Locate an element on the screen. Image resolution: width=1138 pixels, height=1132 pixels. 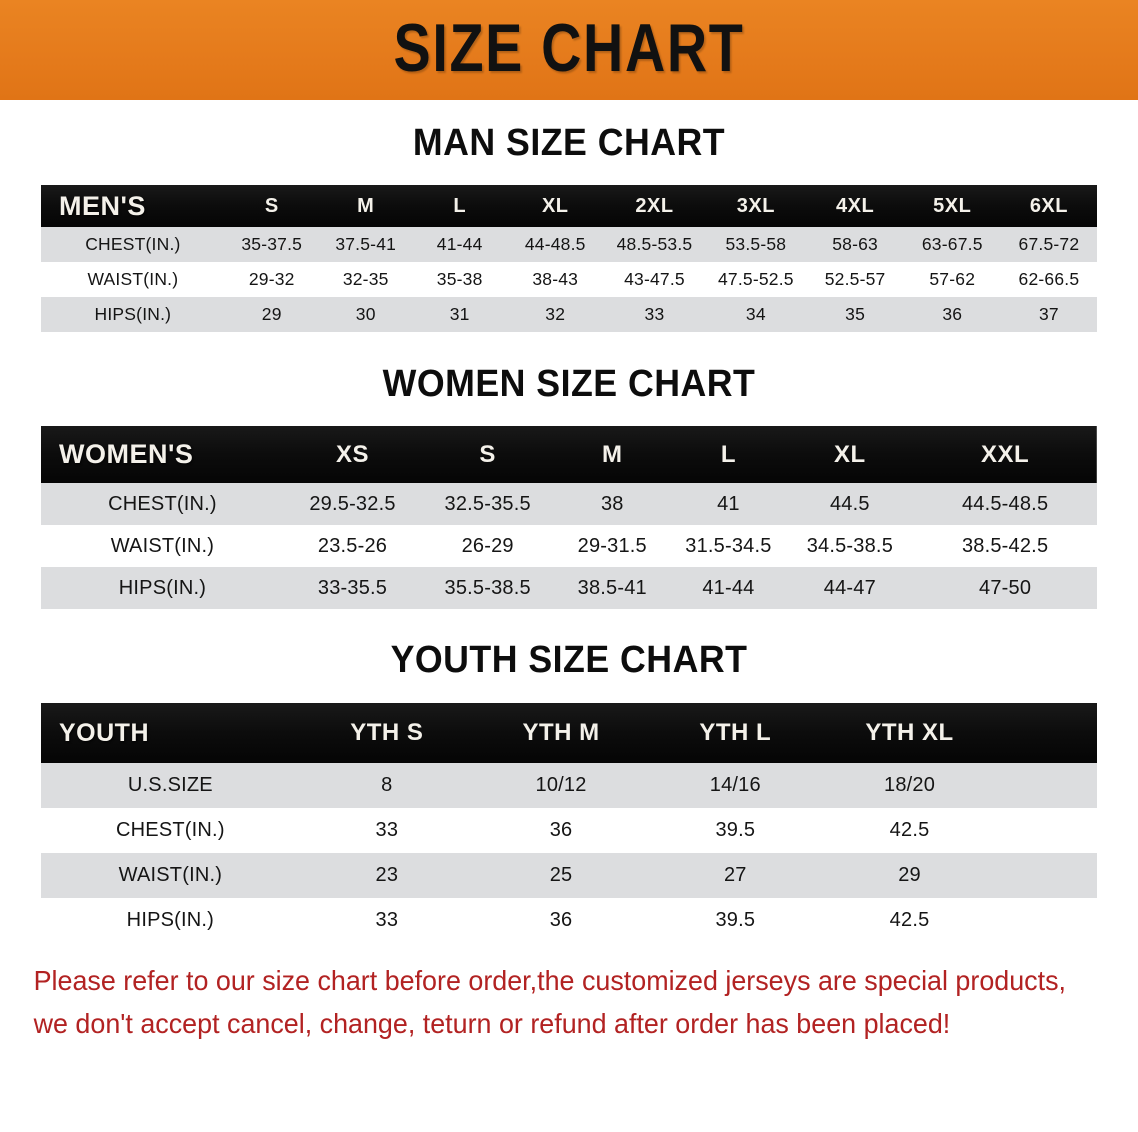
men-row-label-chest: CHEST(IN.) is located at coordinates (133, 244).